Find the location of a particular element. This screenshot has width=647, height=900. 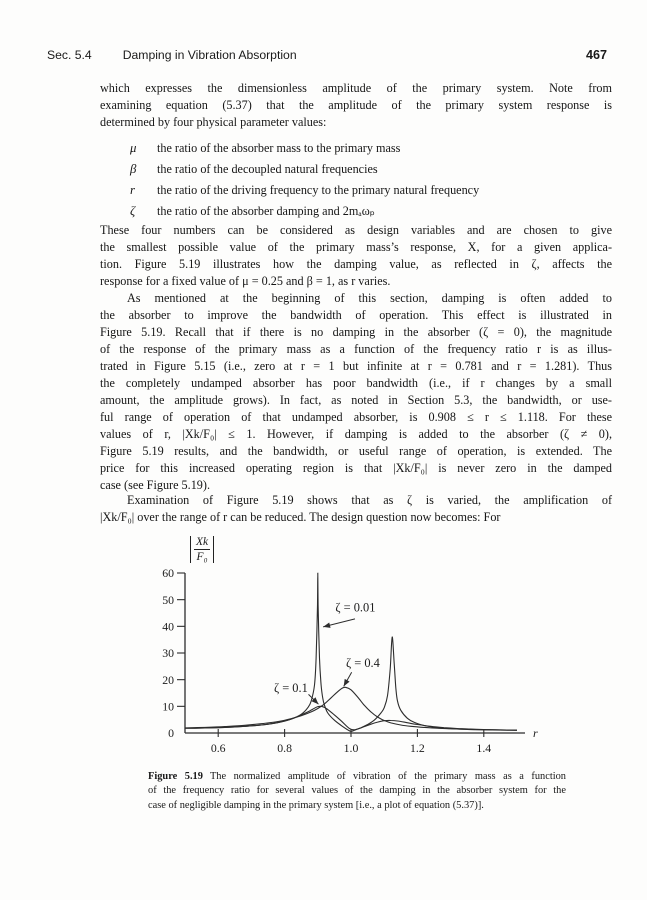

y-axis-label: Xk F₀ is located at coordinates (202, 549).